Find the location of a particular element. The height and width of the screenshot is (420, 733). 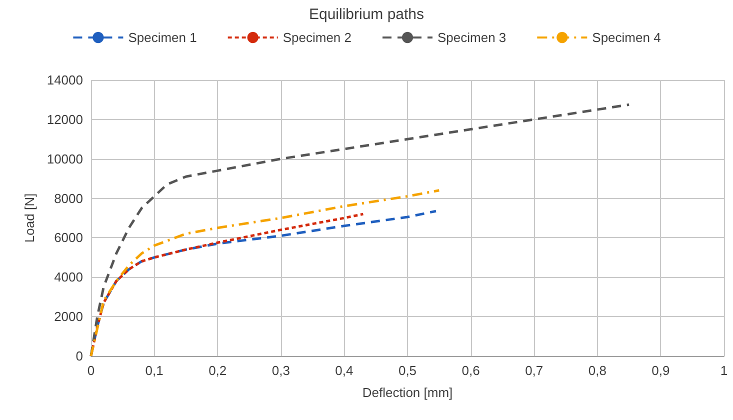

x-tick-label: 0,7 is located at coordinates (534, 370).